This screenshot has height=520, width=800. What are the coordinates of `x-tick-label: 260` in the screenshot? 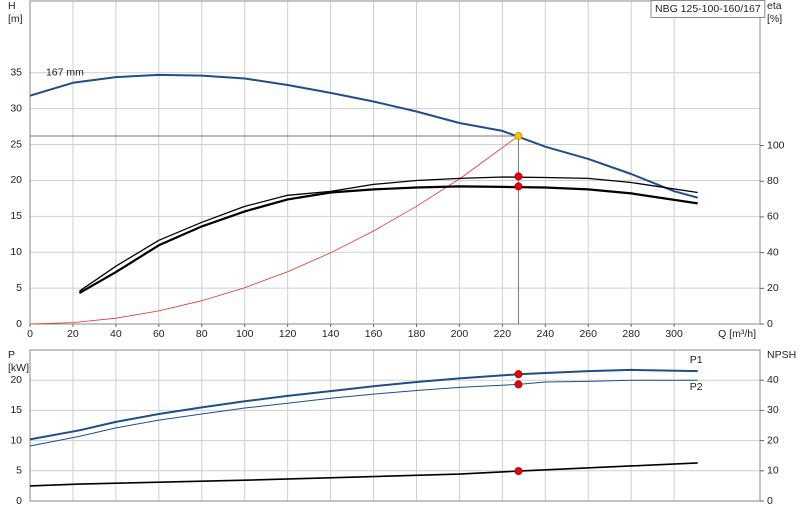 It's located at (588, 334).